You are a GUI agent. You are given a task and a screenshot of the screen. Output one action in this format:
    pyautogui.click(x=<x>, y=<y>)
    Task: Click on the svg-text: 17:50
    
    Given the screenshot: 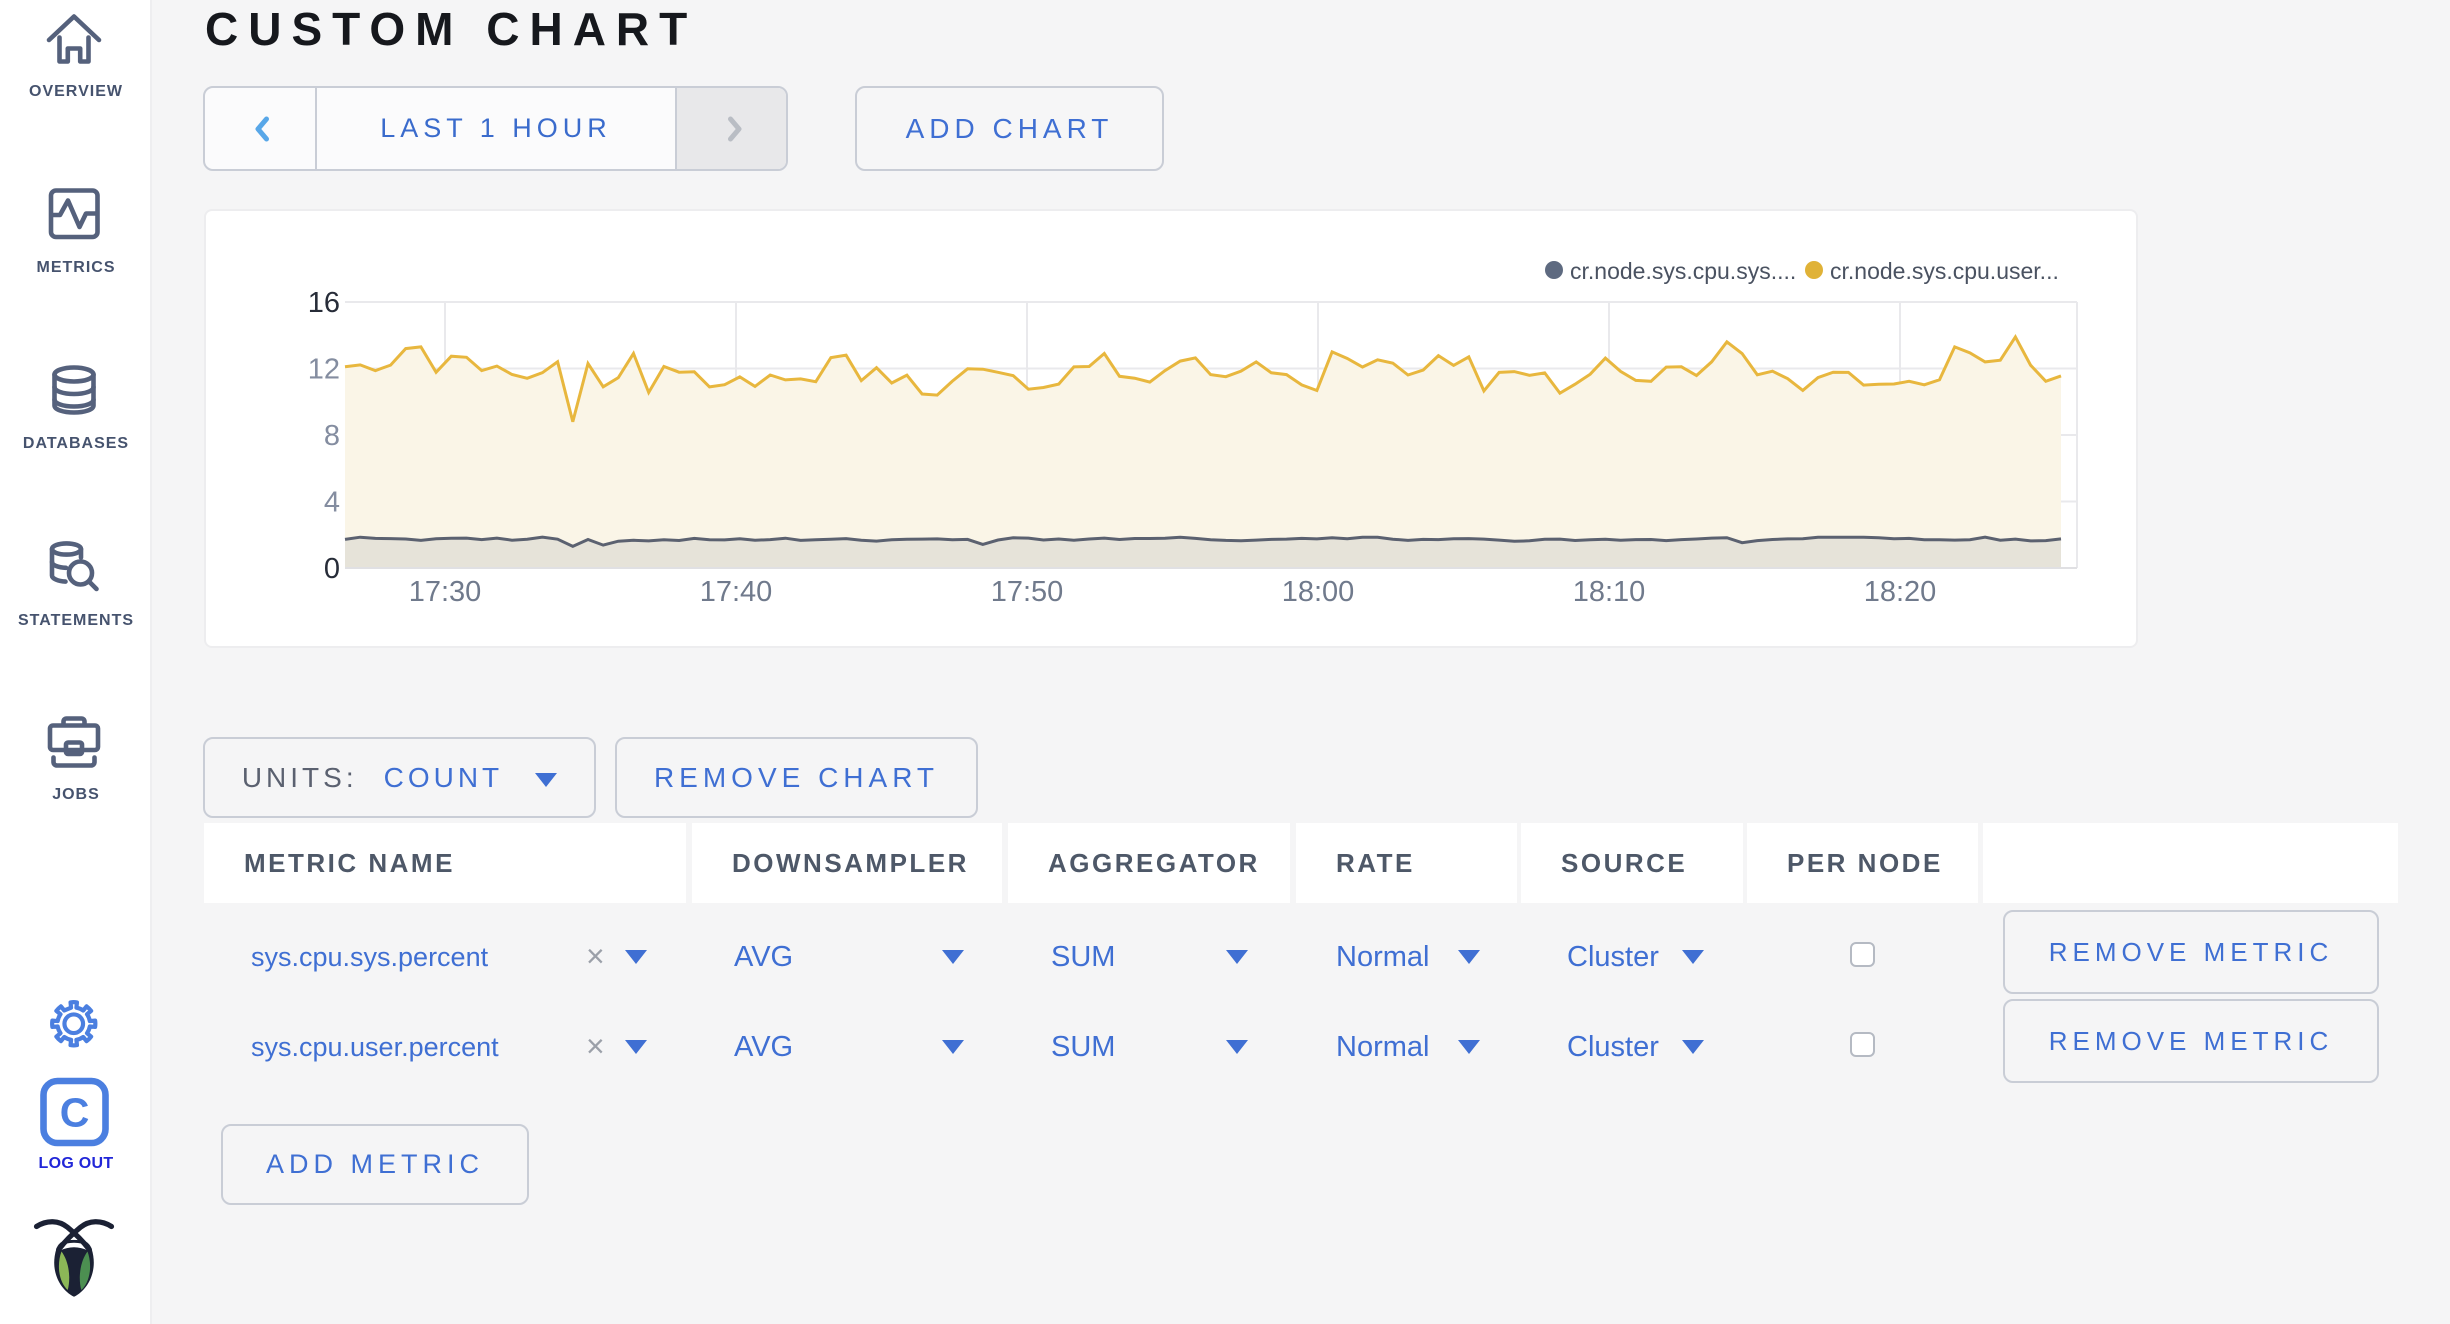 What is the action you would take?
    pyautogui.click(x=1027, y=592)
    